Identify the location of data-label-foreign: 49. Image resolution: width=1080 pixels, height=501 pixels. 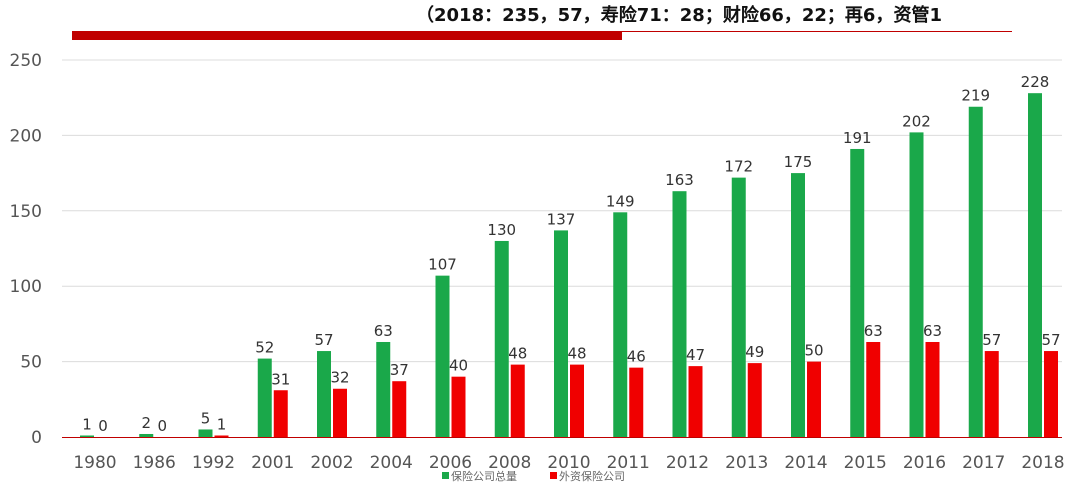
(754, 352).